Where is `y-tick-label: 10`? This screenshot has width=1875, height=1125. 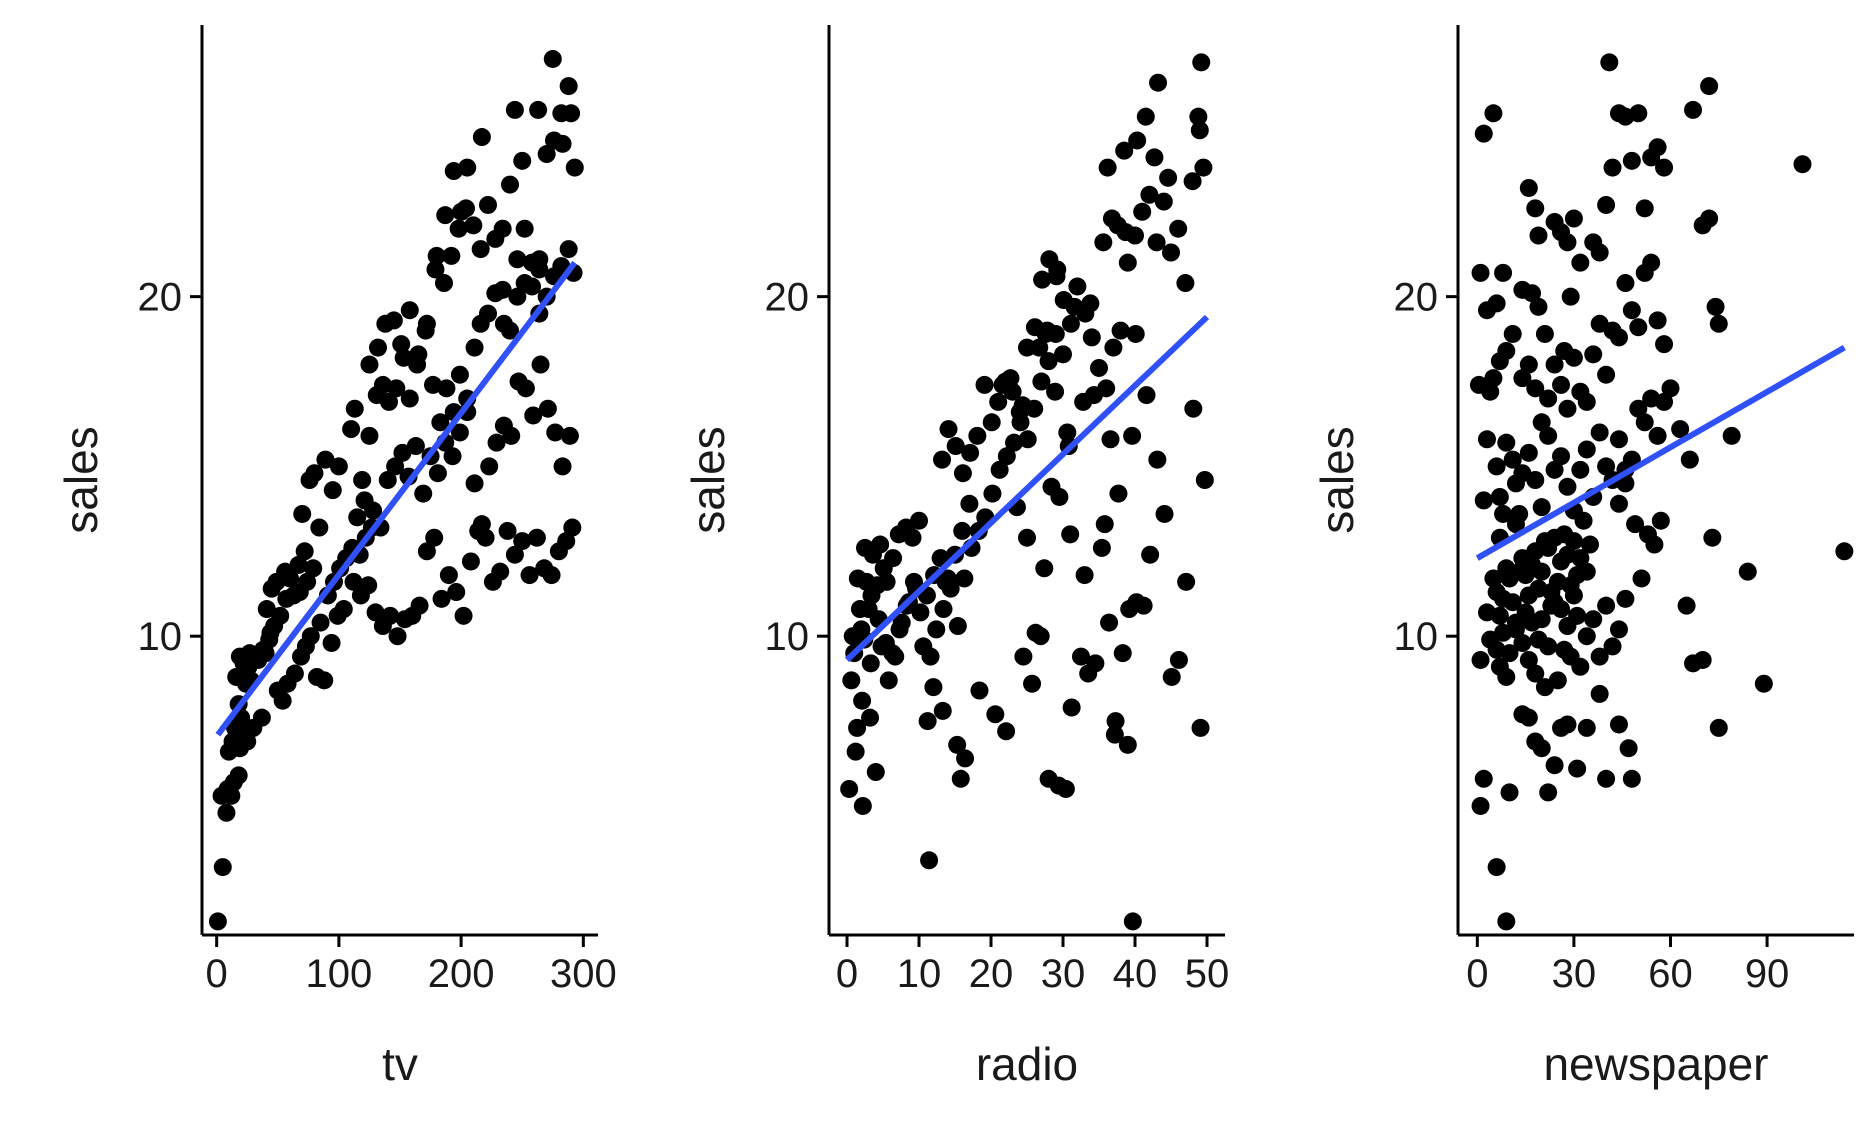 y-tick-label: 10 is located at coordinates (160, 637).